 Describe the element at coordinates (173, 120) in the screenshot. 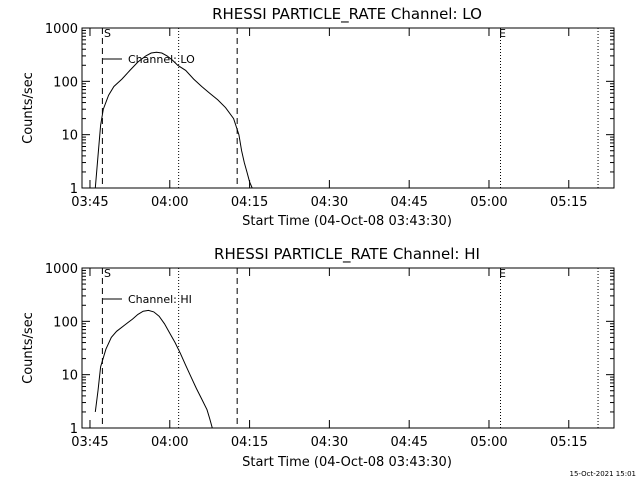

I see `series-line-lo` at that location.